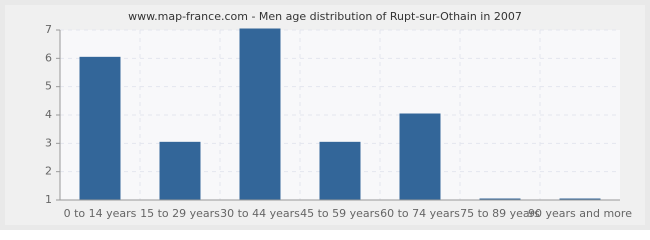 Image resolution: width=650 pixels, height=240 pixels. I want to click on y-tick-label: 2, so click(48, 171).